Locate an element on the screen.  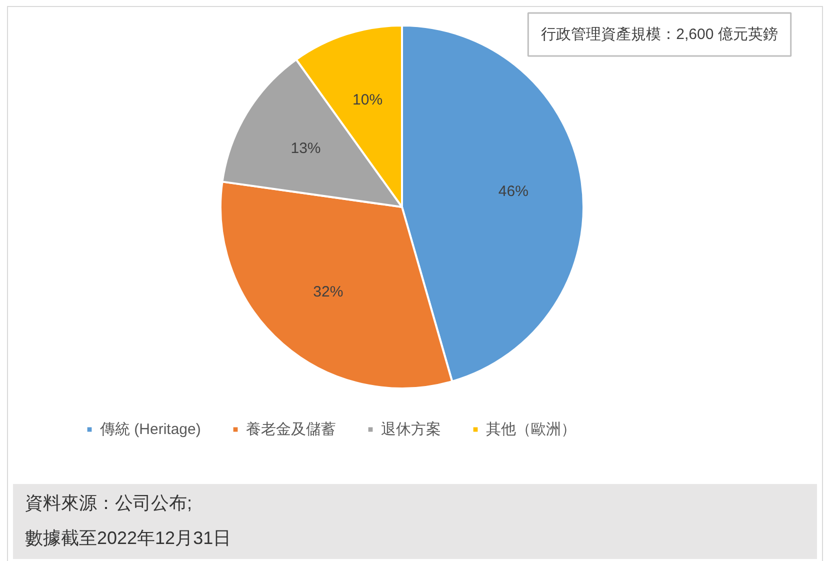
source-note: 資料來源：公司公布; is located at coordinates (108, 503).